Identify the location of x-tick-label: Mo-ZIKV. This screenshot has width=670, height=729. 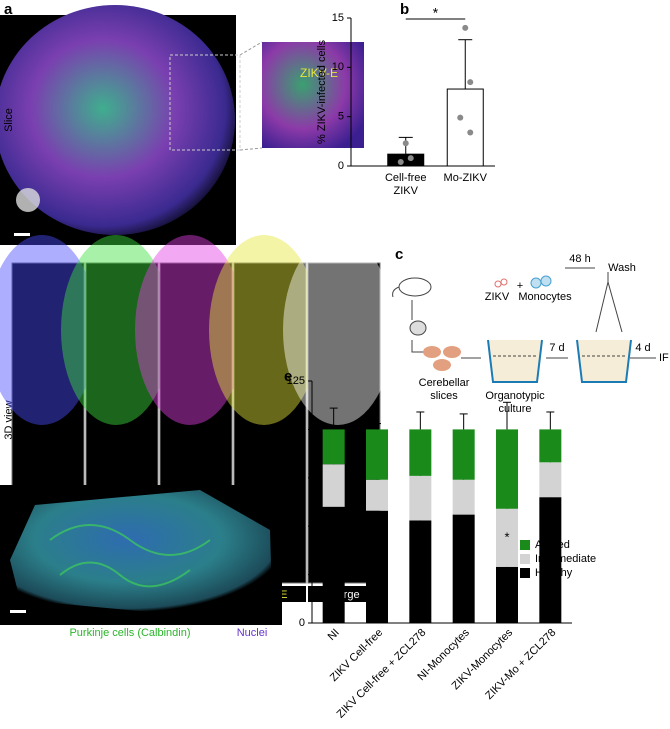
(466, 178).